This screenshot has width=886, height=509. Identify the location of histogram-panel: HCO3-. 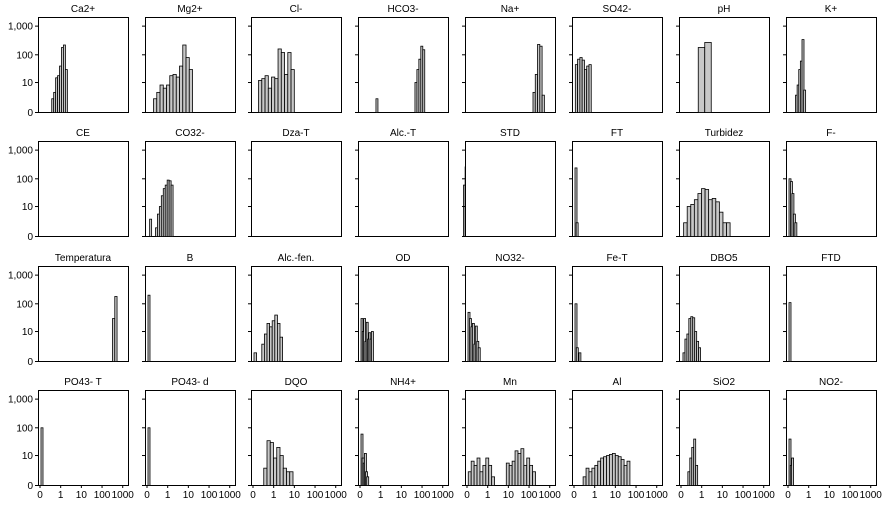
(402, 58).